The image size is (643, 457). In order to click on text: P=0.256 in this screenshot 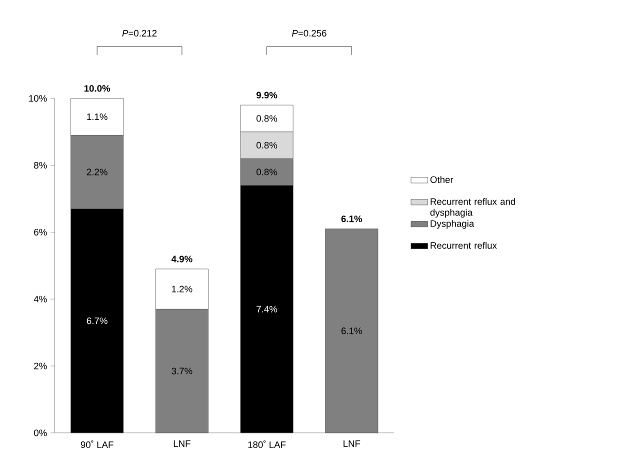, I will do `click(309, 33)`.